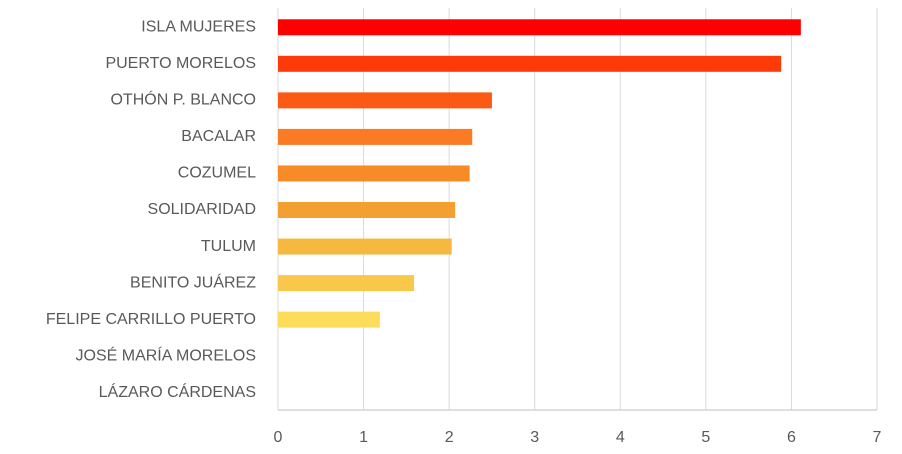 The width and height of the screenshot is (902, 454). What do you see at coordinates (877, 437) in the screenshot?
I see `x-tick-label: 7` at bounding box center [877, 437].